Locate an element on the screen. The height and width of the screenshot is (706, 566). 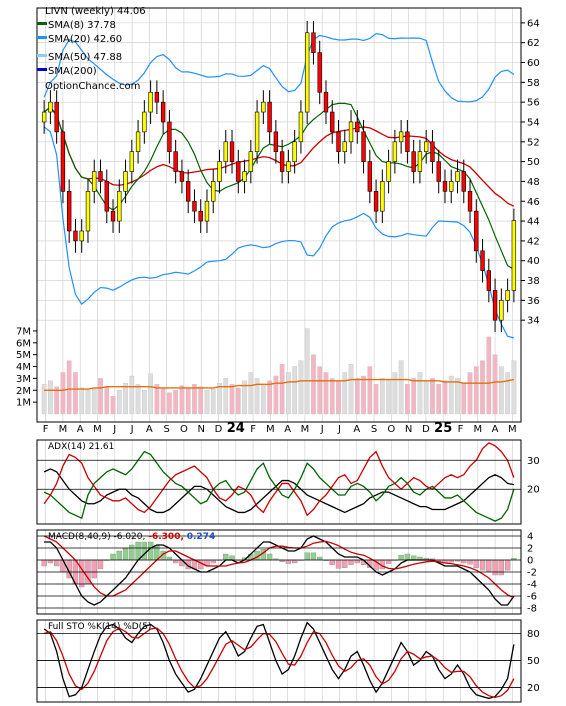
volume-average-line is located at coordinates (279, 384).